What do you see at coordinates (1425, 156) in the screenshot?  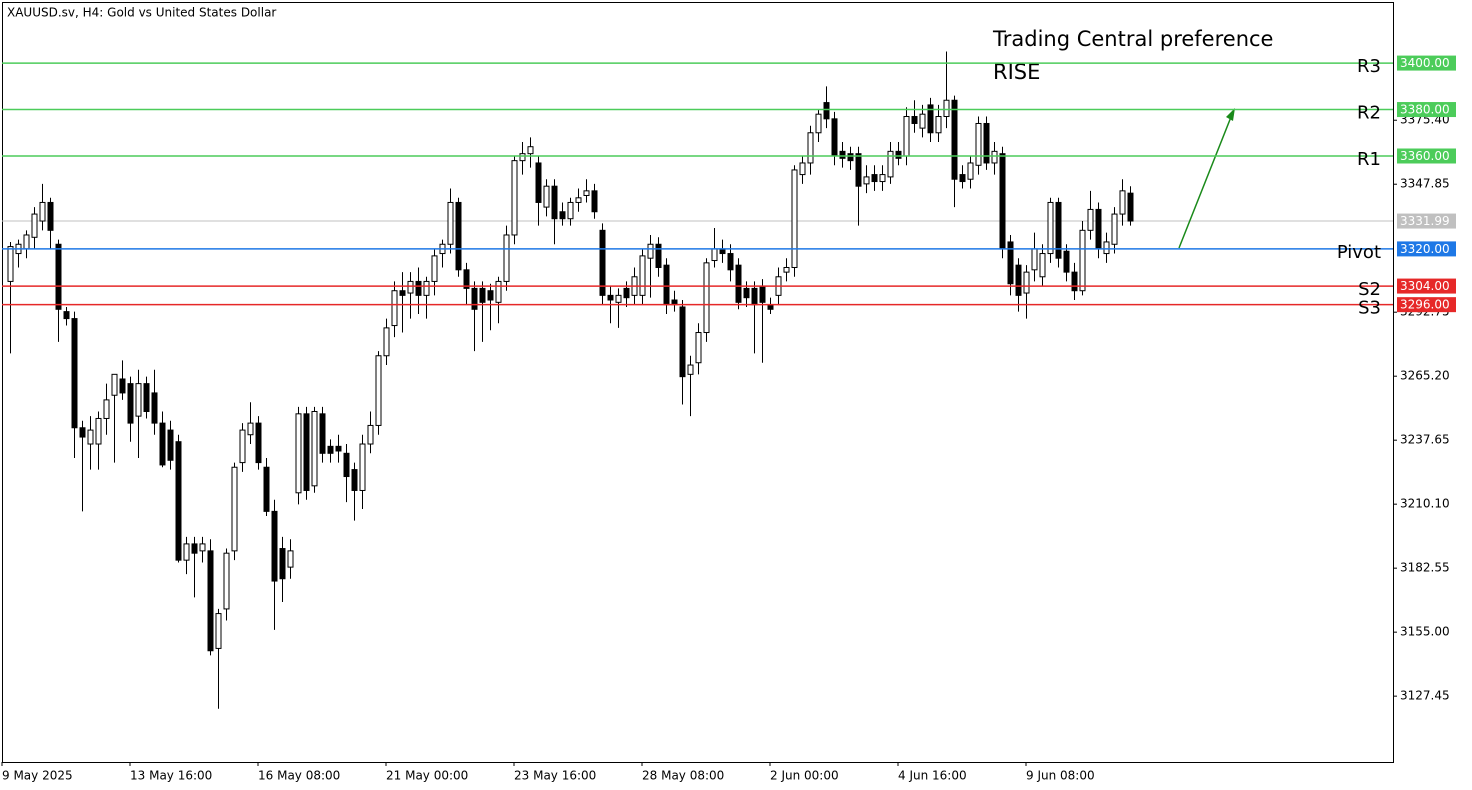 I see `level-box-label: 3360.00` at bounding box center [1425, 156].